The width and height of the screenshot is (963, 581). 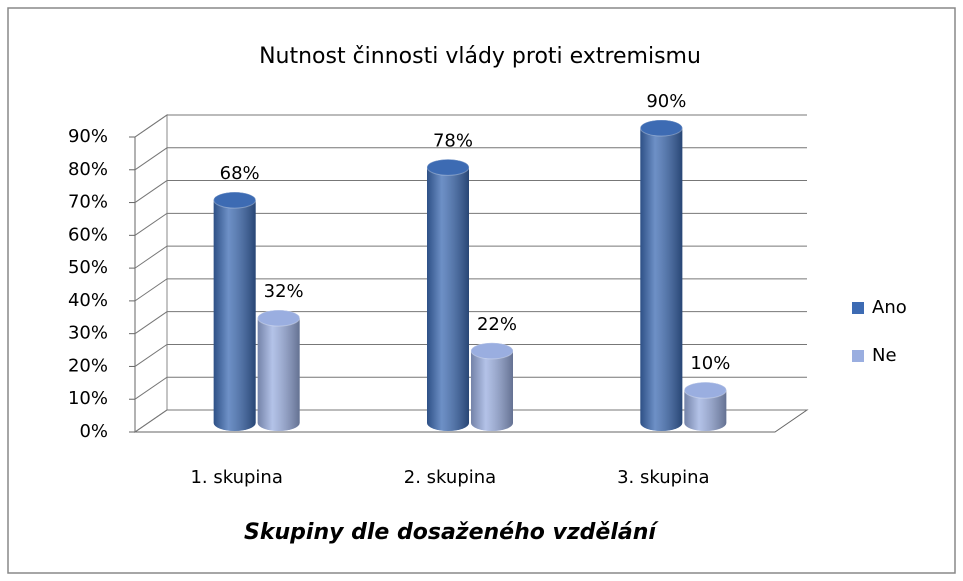 What do you see at coordinates (88, 300) in the screenshot?
I see `y-tick-label: 40%` at bounding box center [88, 300].